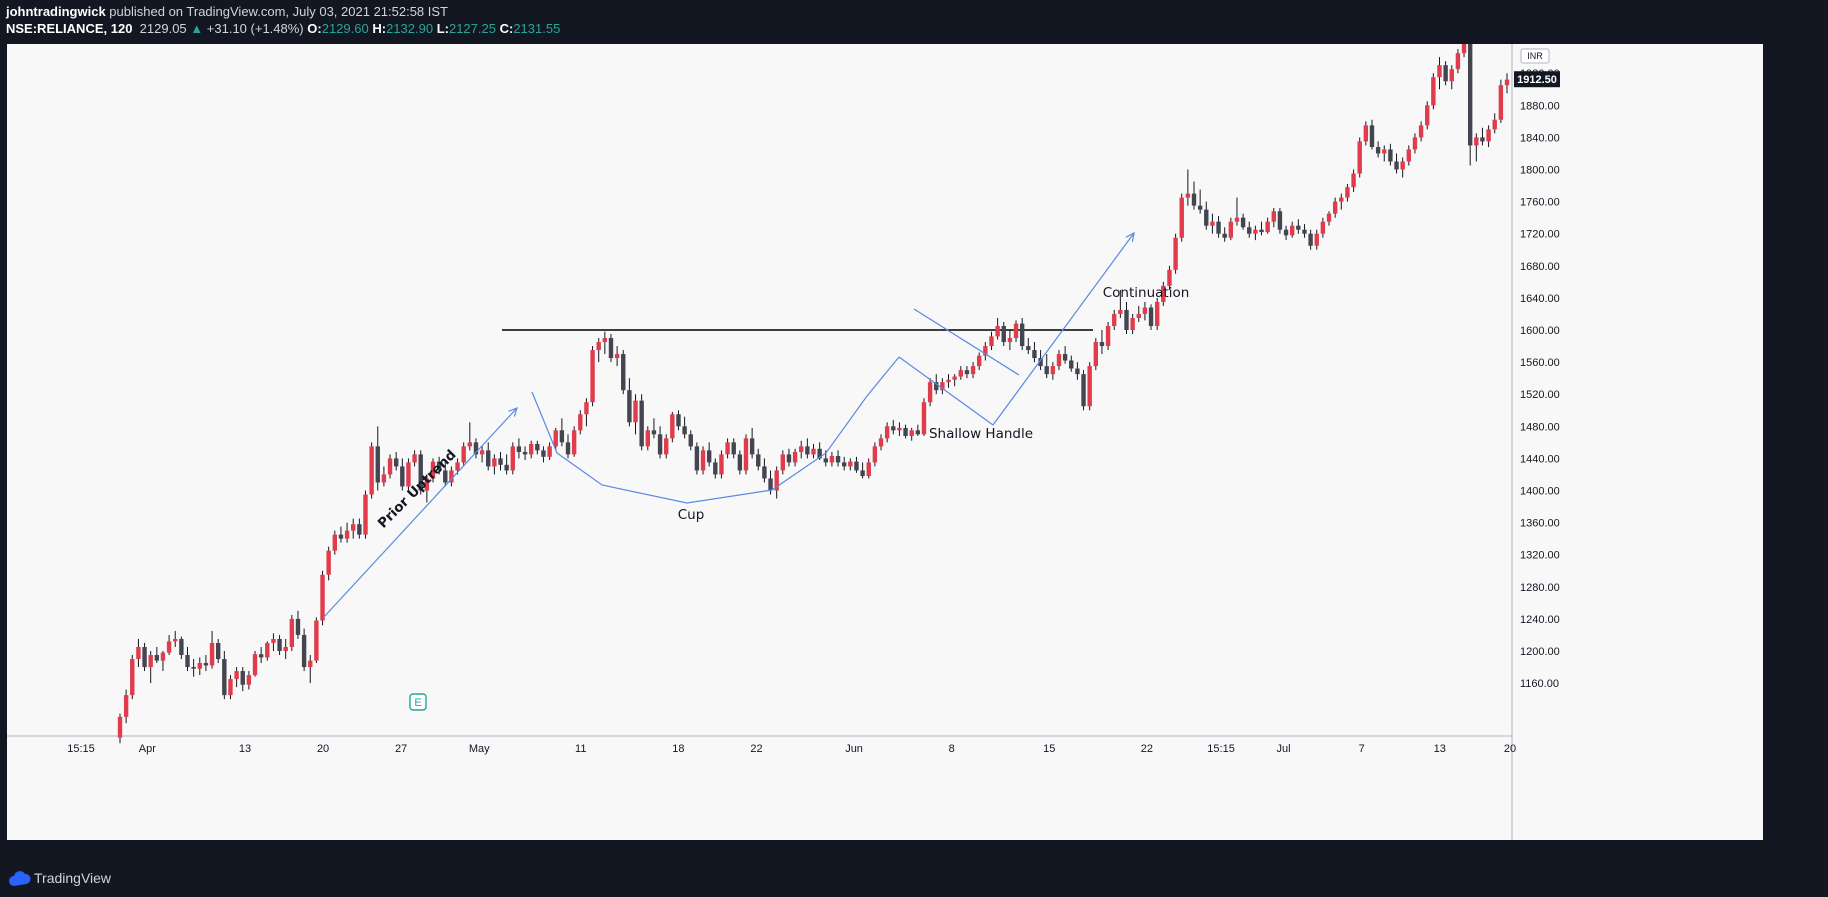  I want to click on low-label: L:, so click(442, 28).